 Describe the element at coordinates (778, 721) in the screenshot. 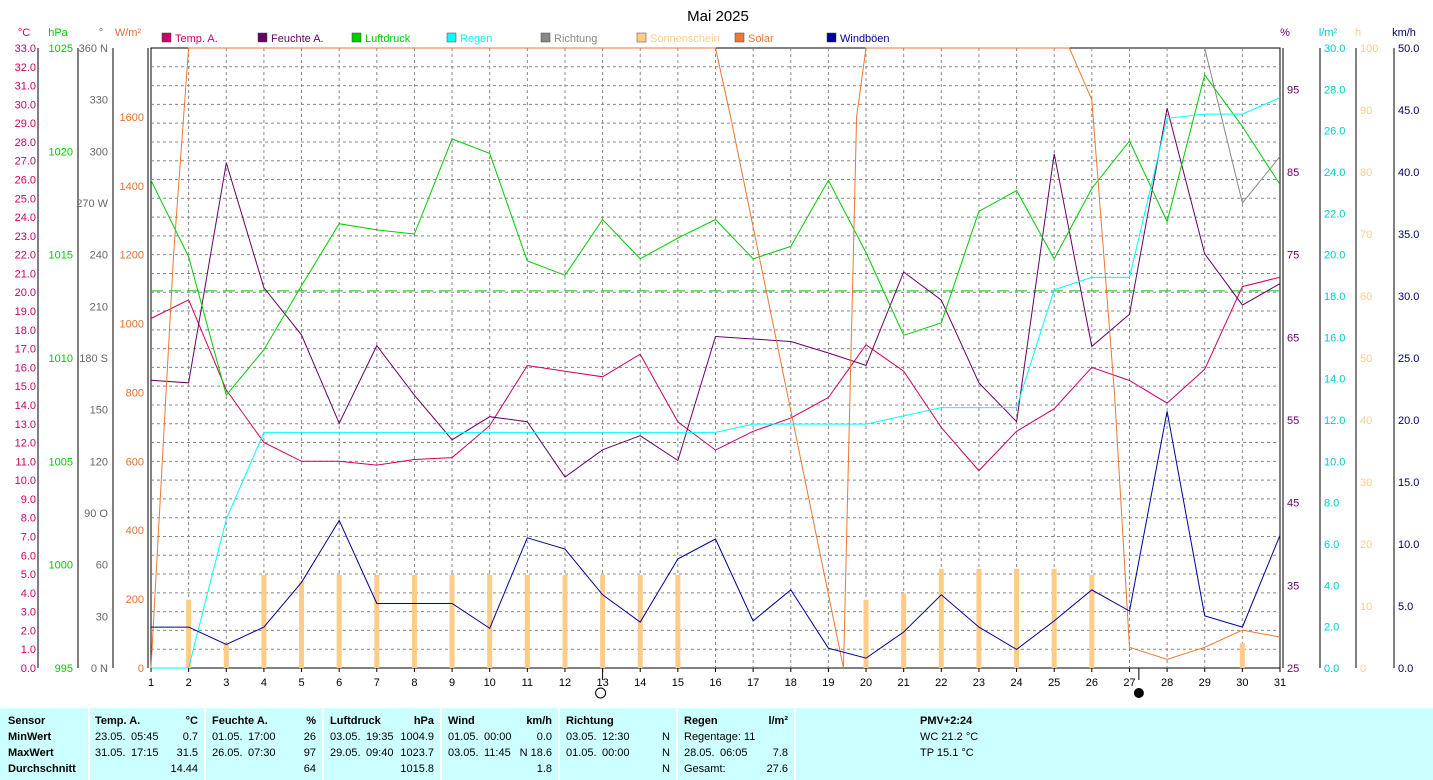

I see `rain-unit: l/m²` at that location.